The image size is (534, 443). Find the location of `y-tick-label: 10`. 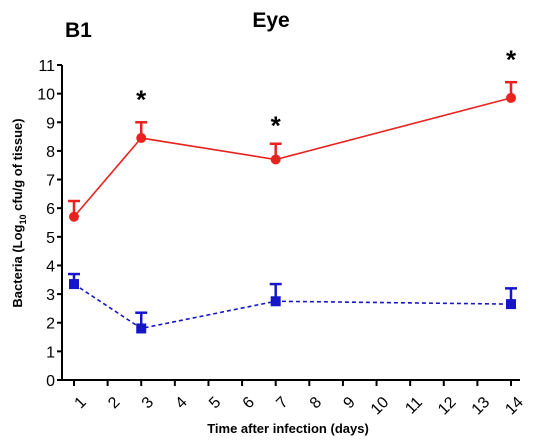

y-tick-label: 10 is located at coordinates (46, 95).